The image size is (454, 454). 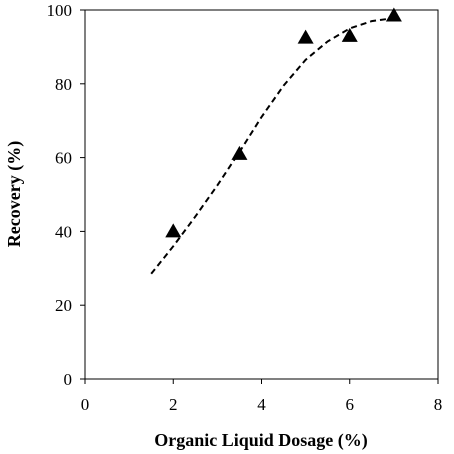 I want to click on x-tick-label: 0, so click(x=85, y=404).